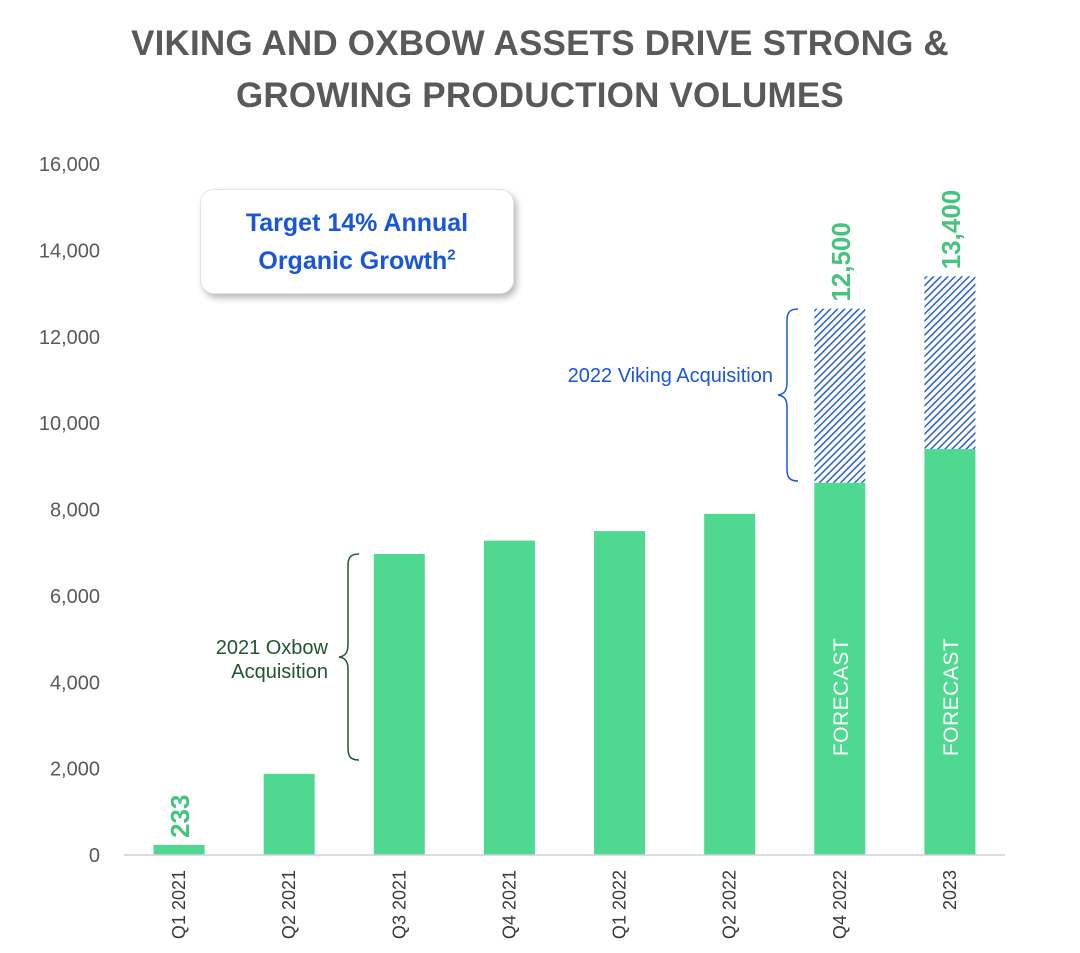 The image size is (1080, 953). What do you see at coordinates (69, 424) in the screenshot?
I see `y-tick-label: 10,000` at bounding box center [69, 424].